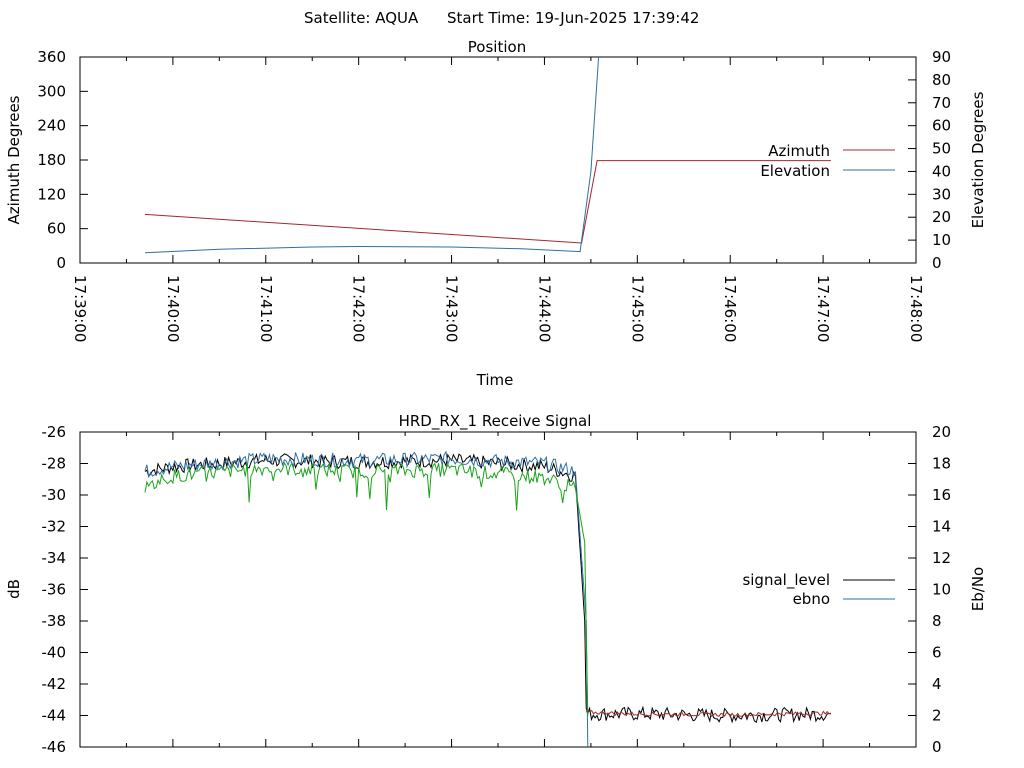  I want to click on y2-tick-label: 8, so click(937, 621).